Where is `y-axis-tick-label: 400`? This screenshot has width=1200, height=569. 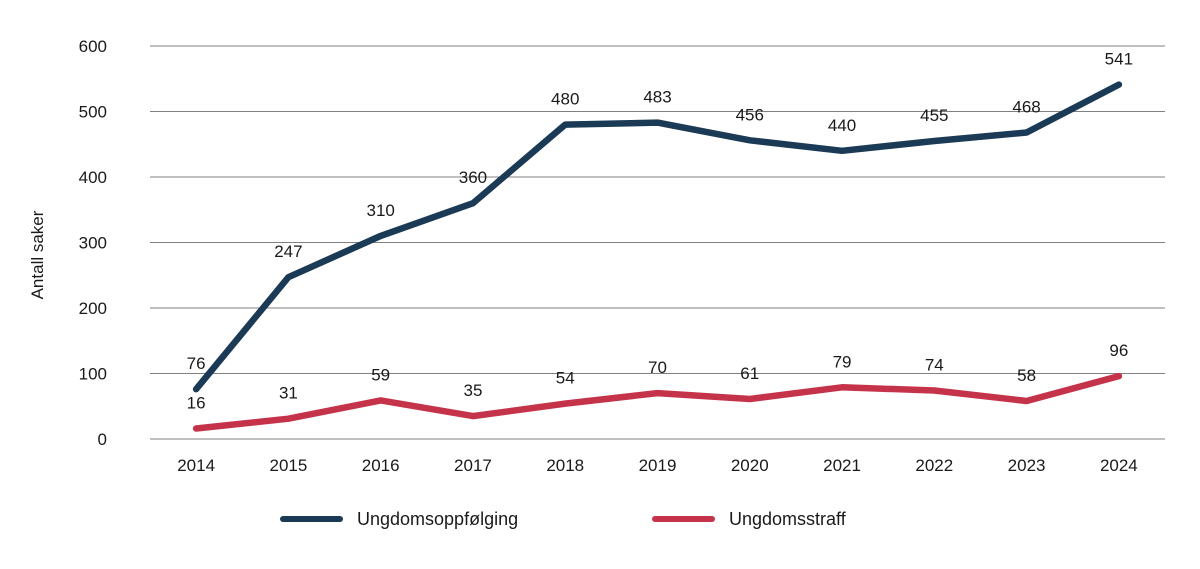 y-axis-tick-label: 400 is located at coordinates (93, 177).